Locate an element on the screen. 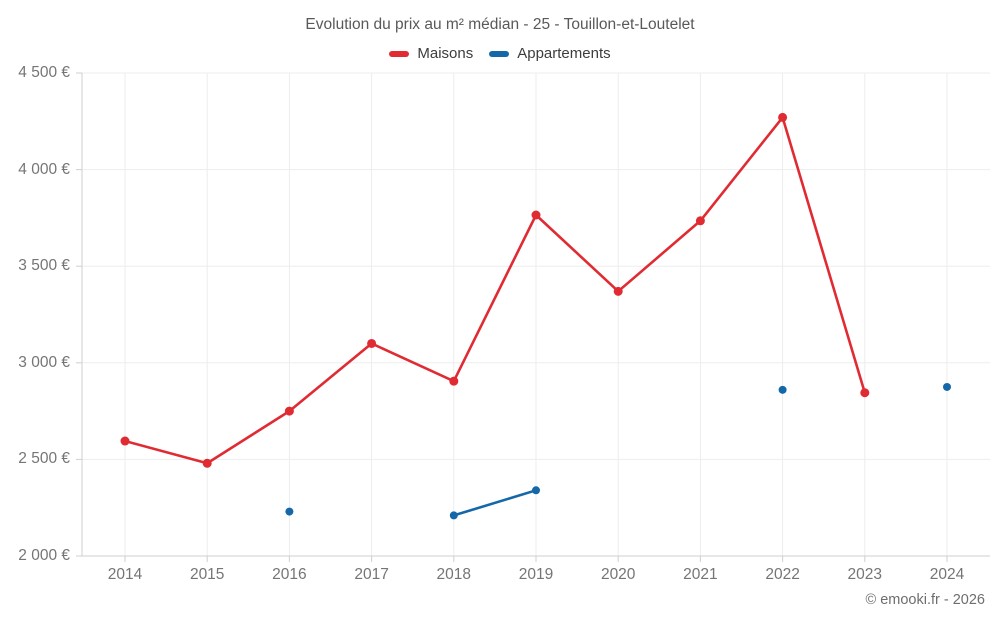 The image size is (1000, 625). appartements-point-2024 is located at coordinates (947, 386).